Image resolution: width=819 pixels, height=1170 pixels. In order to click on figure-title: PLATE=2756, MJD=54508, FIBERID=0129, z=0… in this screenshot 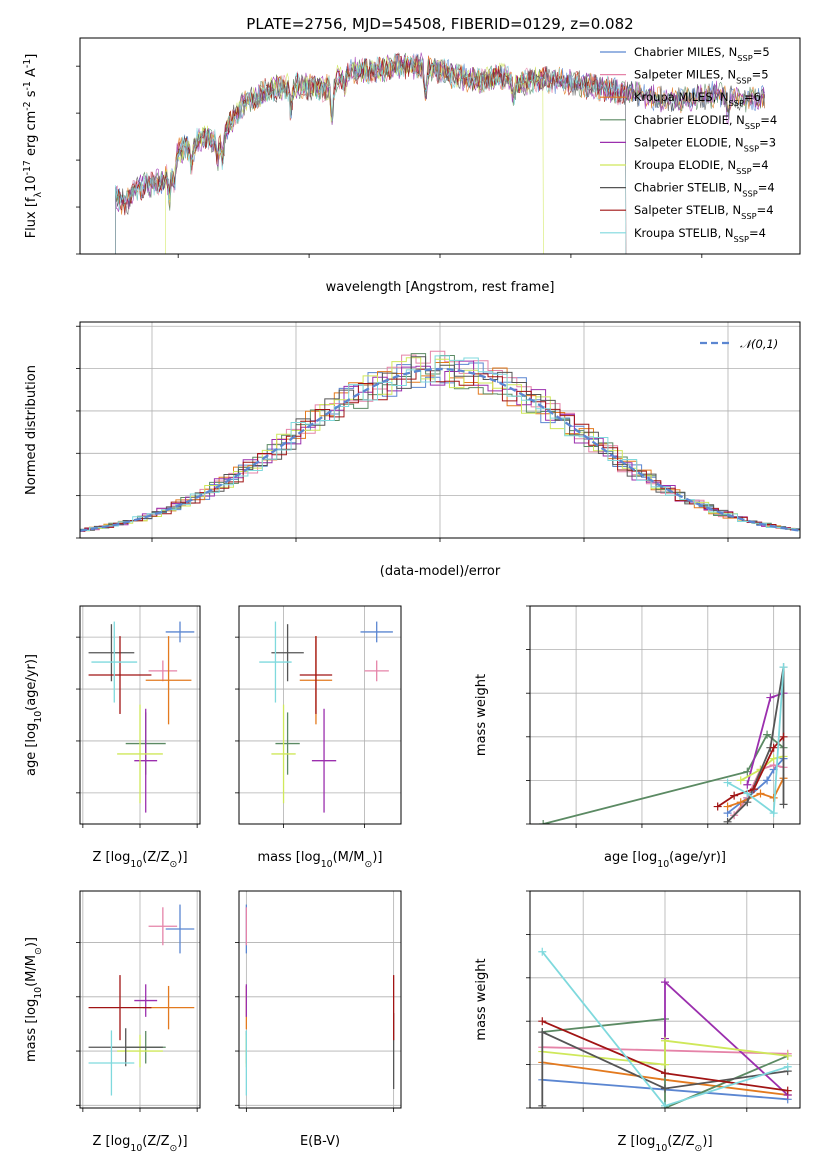, I will do `click(439, 24)`.